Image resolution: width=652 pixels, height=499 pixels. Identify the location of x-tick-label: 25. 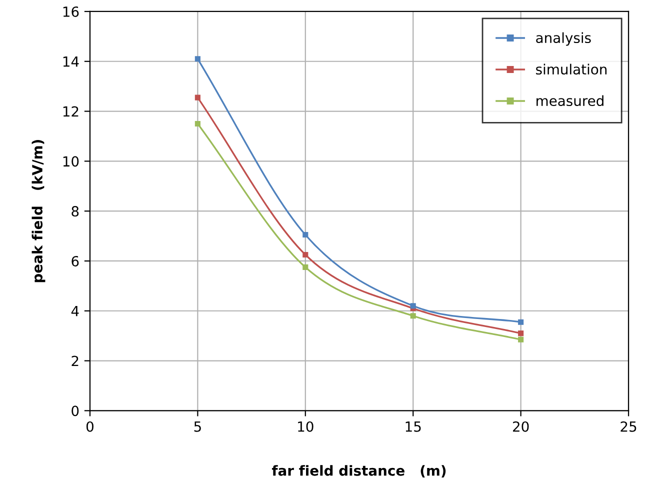
(628, 426).